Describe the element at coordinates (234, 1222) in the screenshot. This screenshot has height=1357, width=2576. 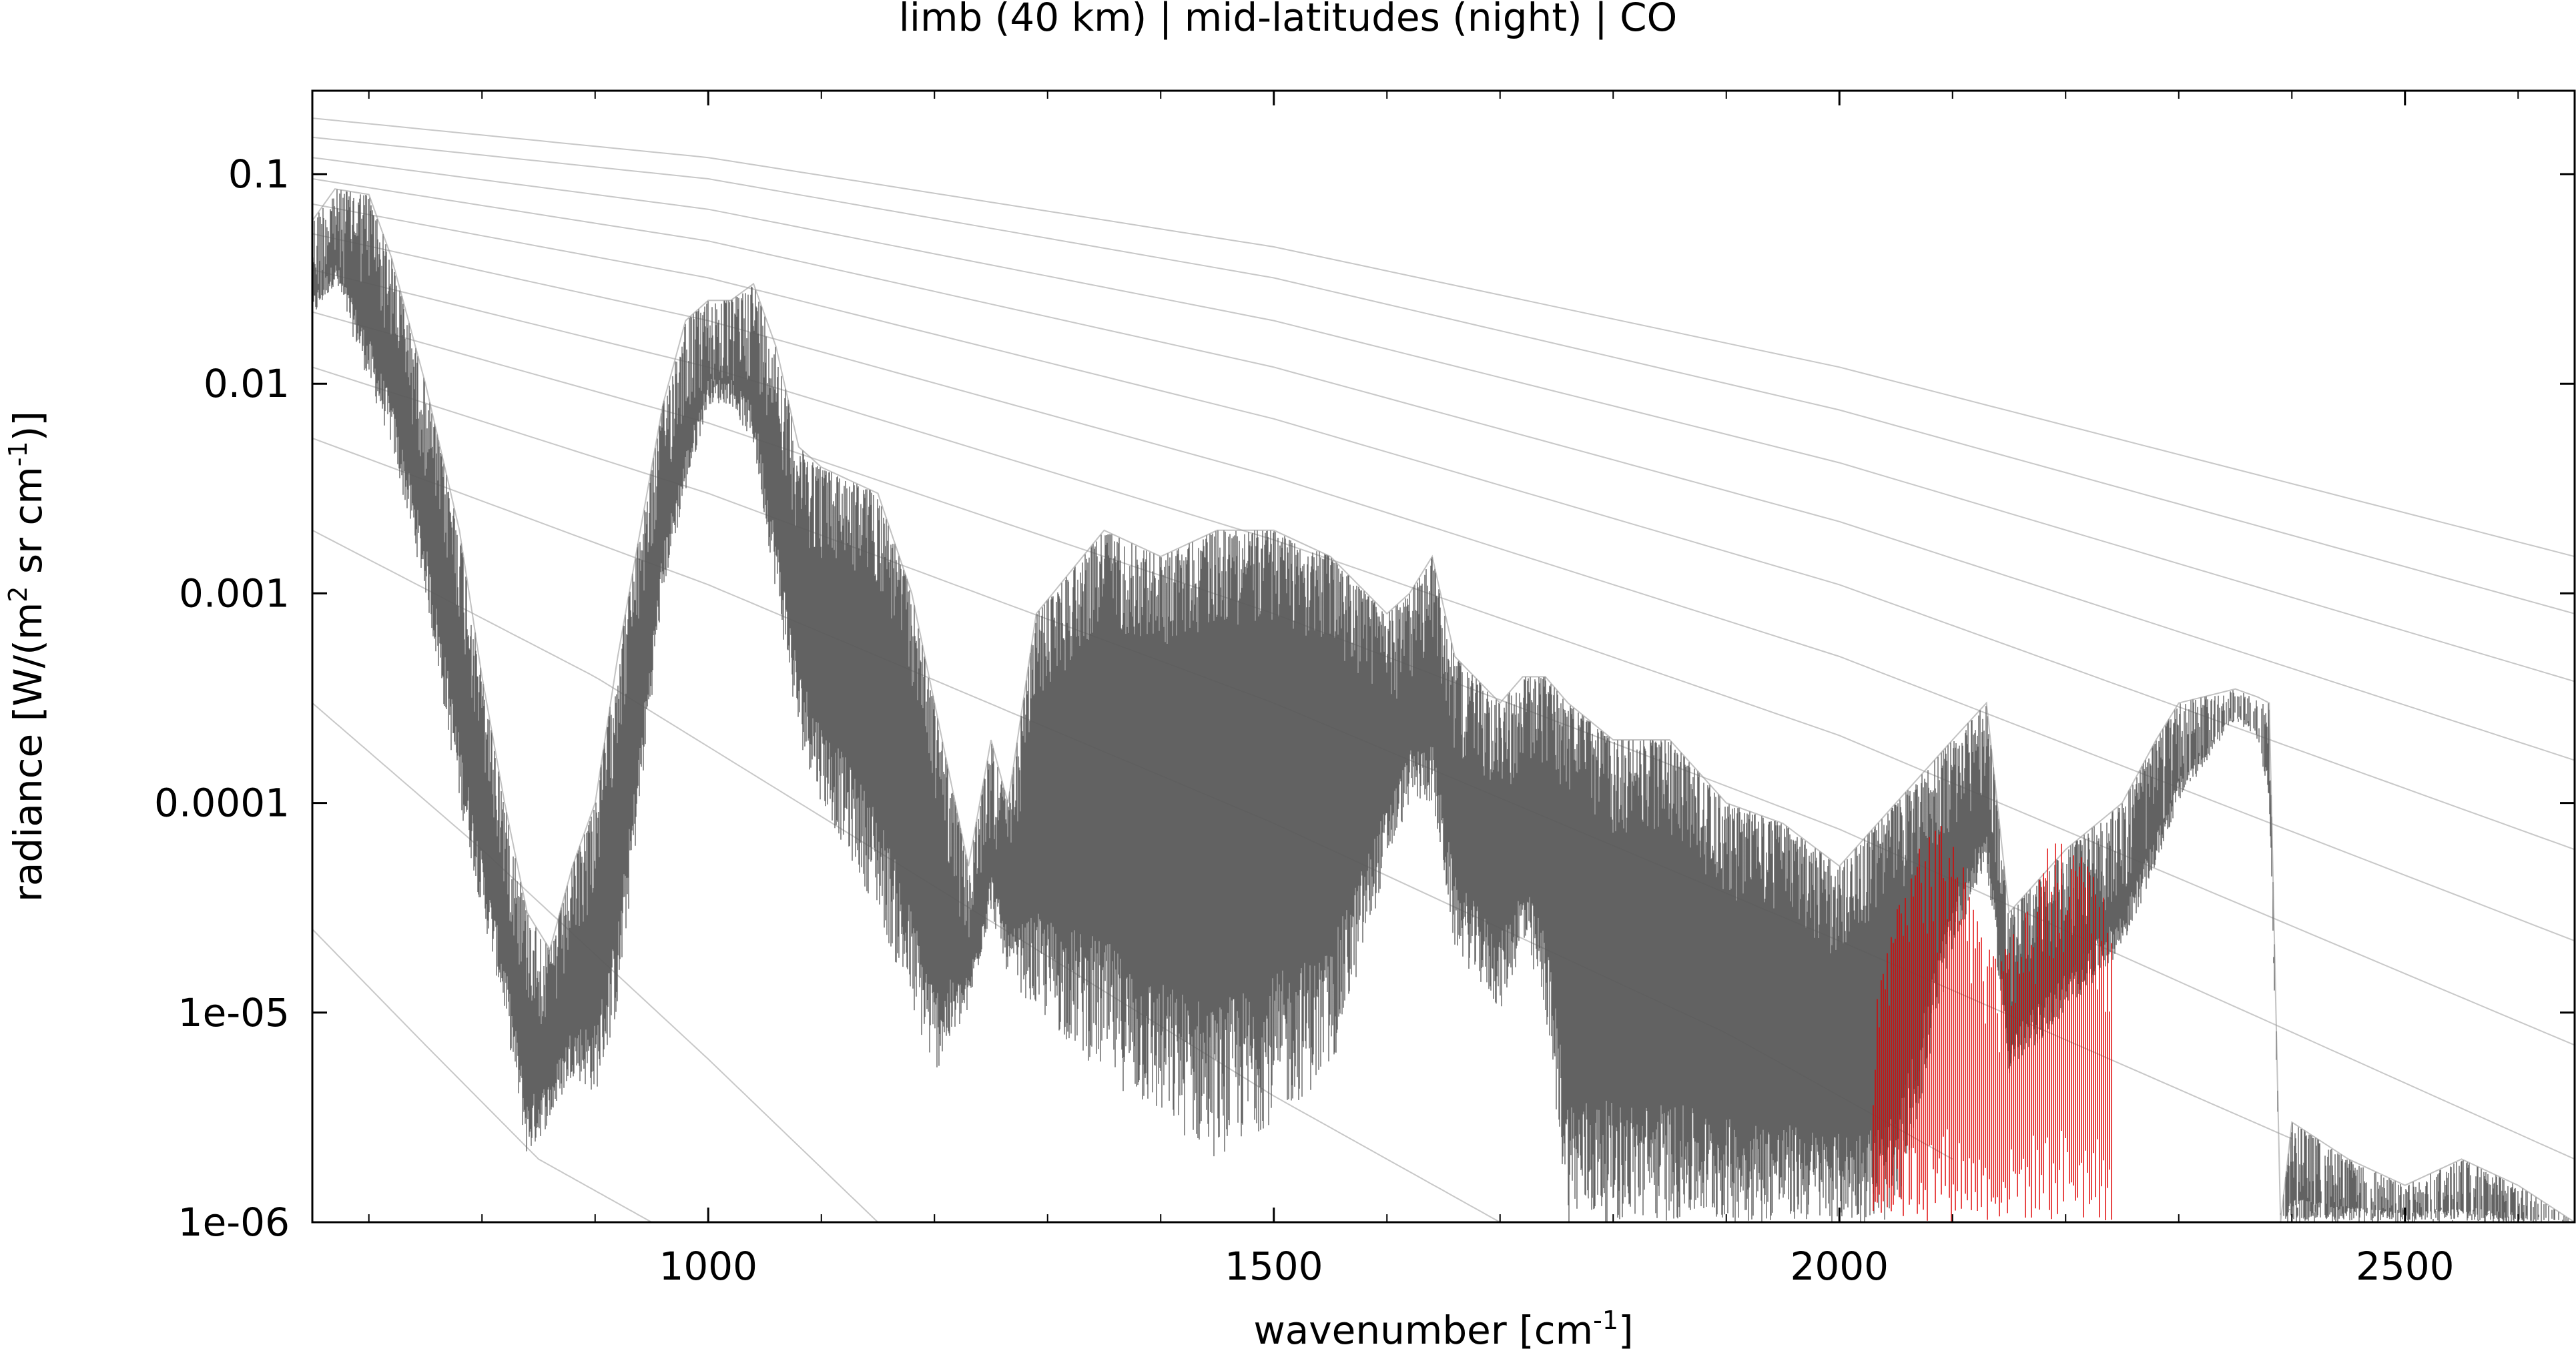
I see `y-tick-label: 1e-06` at that location.